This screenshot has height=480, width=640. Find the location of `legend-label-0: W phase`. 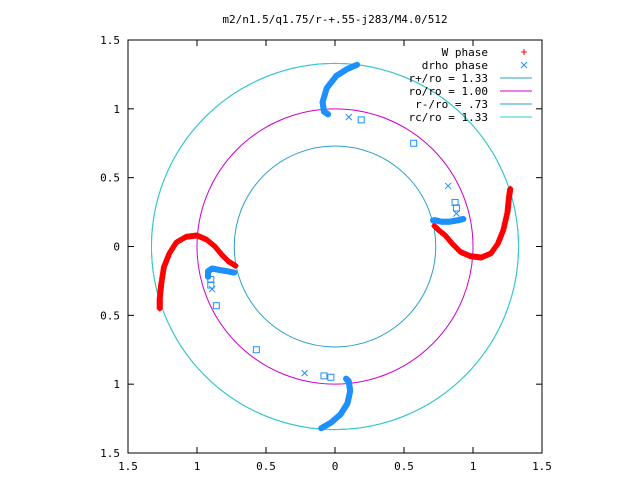

legend-label-0: W phase is located at coordinates (465, 52).